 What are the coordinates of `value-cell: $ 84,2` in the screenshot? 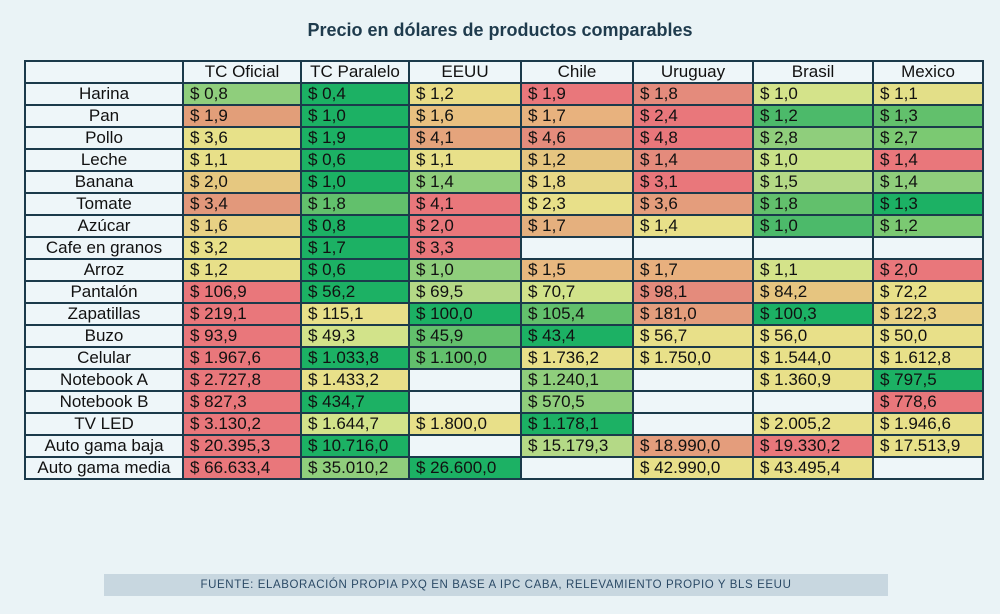 It's located at (813, 292).